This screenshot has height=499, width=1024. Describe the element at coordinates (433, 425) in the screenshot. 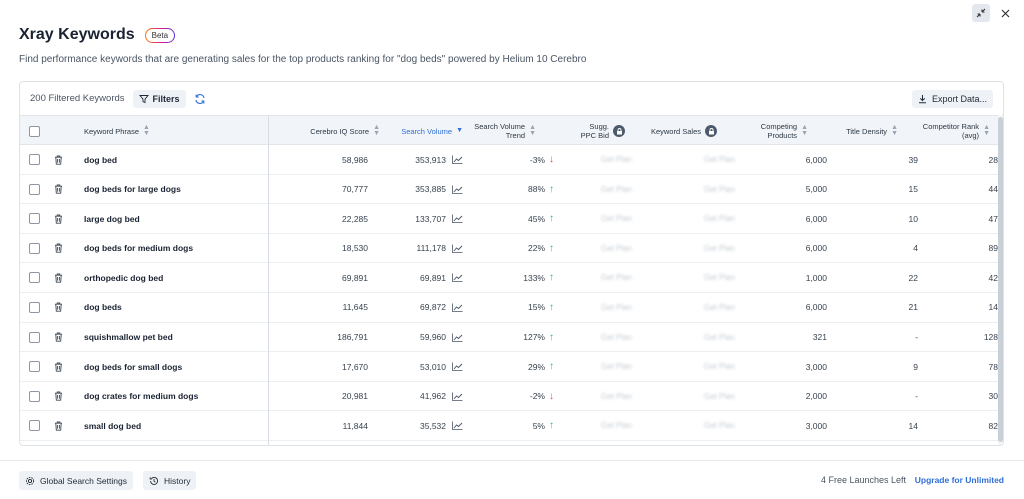

I see `search-volume-value: 35,532` at that location.